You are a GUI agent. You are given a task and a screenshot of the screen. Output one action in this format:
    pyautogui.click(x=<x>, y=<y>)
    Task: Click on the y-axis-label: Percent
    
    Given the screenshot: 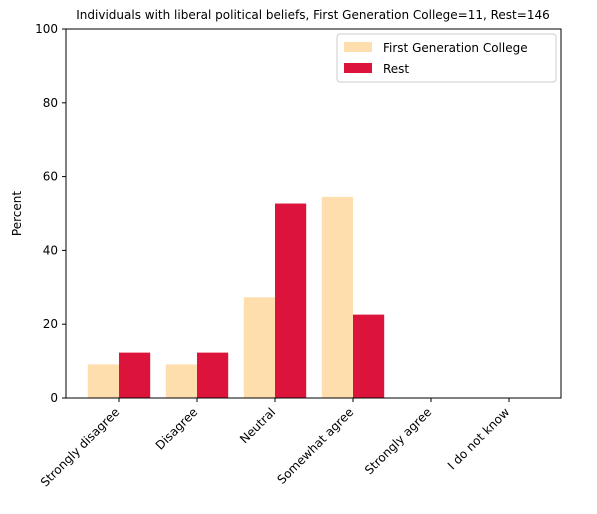 What is the action you would take?
    pyautogui.click(x=17, y=213)
    